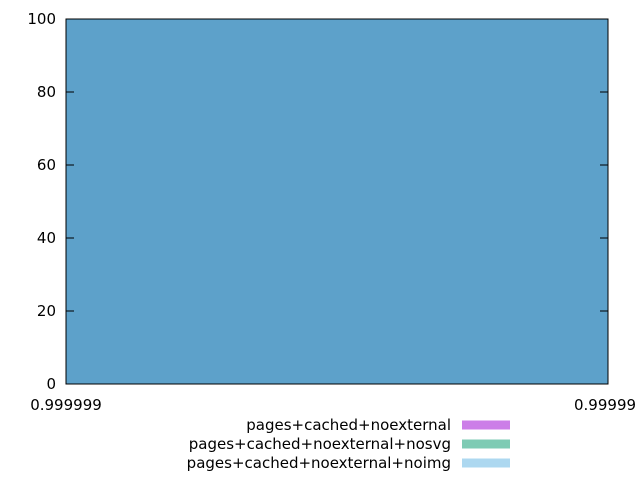  What do you see at coordinates (46, 238) in the screenshot?
I see `y-tick-label: 40` at bounding box center [46, 238].